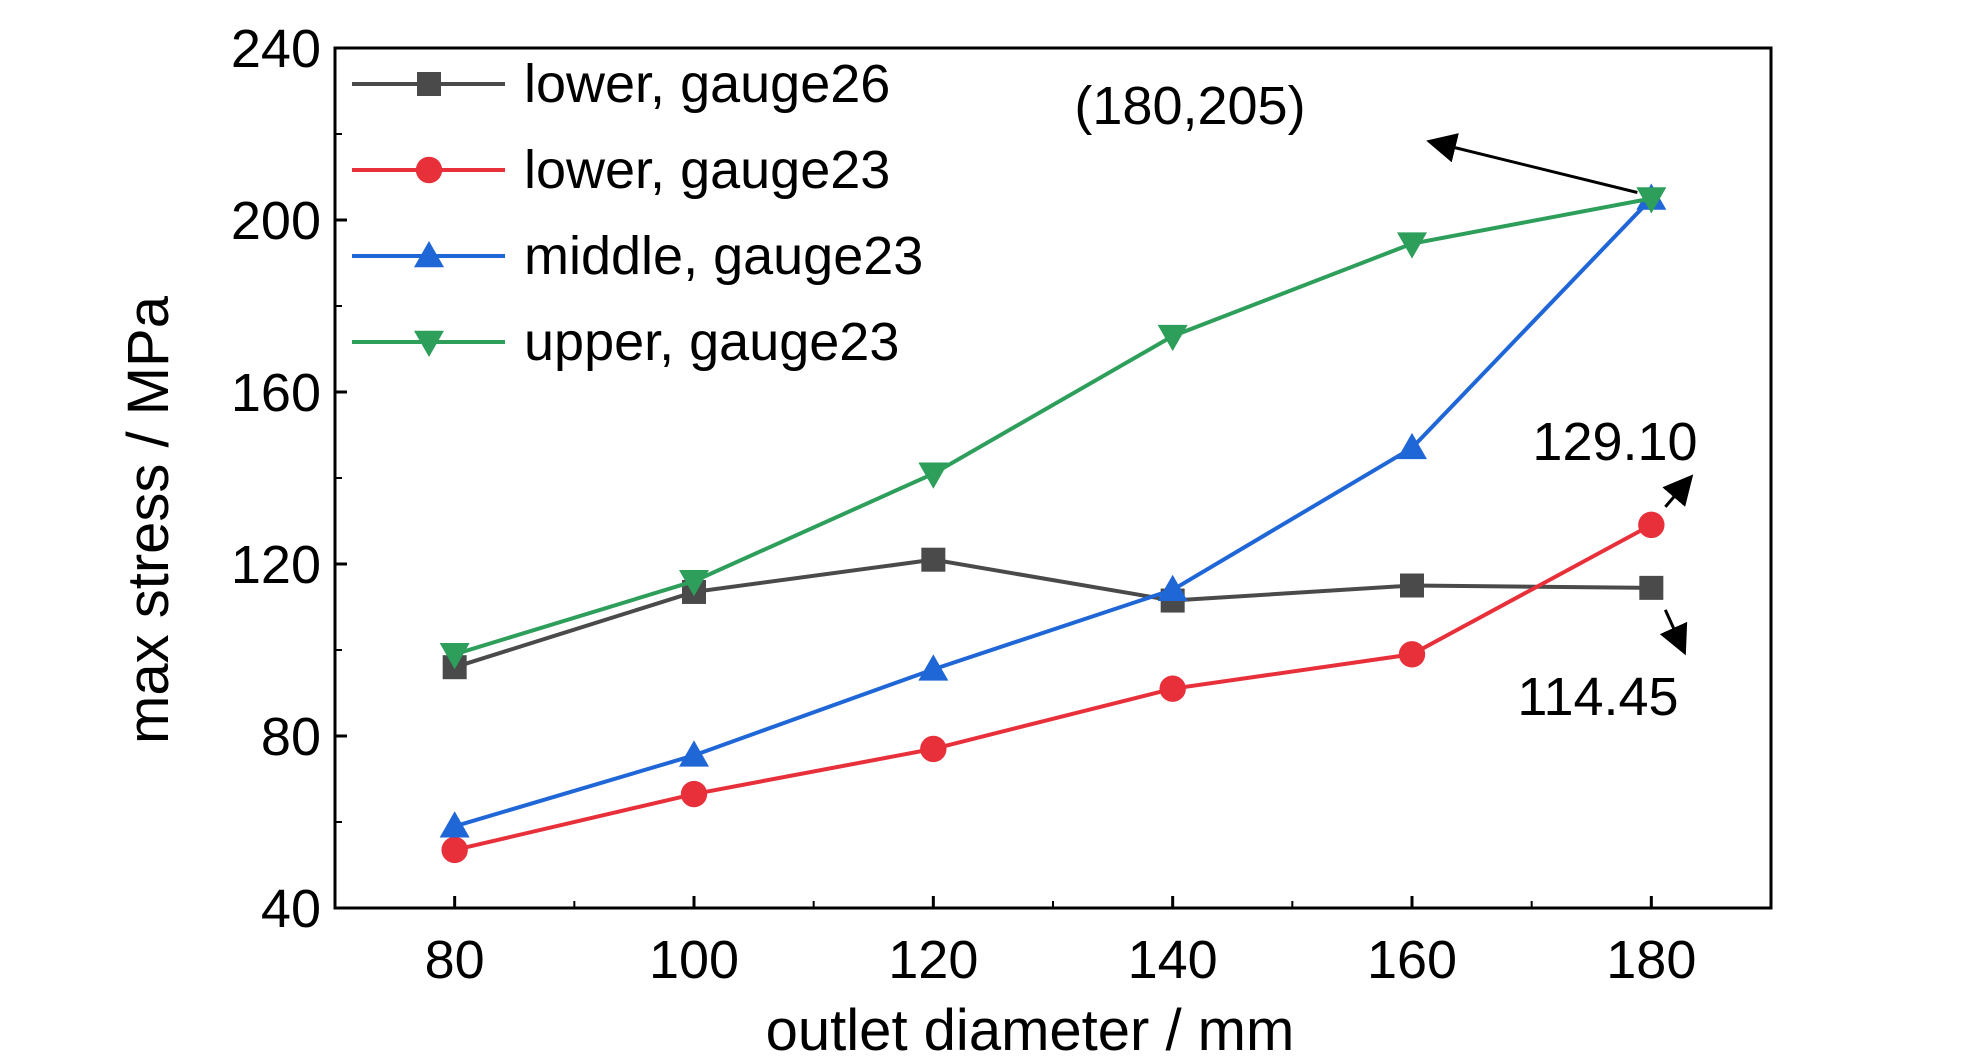 The width and height of the screenshot is (1984, 1062). Describe the element at coordinates (1614, 442) in the screenshot. I see `annotation-upper-value: 129.10` at that location.